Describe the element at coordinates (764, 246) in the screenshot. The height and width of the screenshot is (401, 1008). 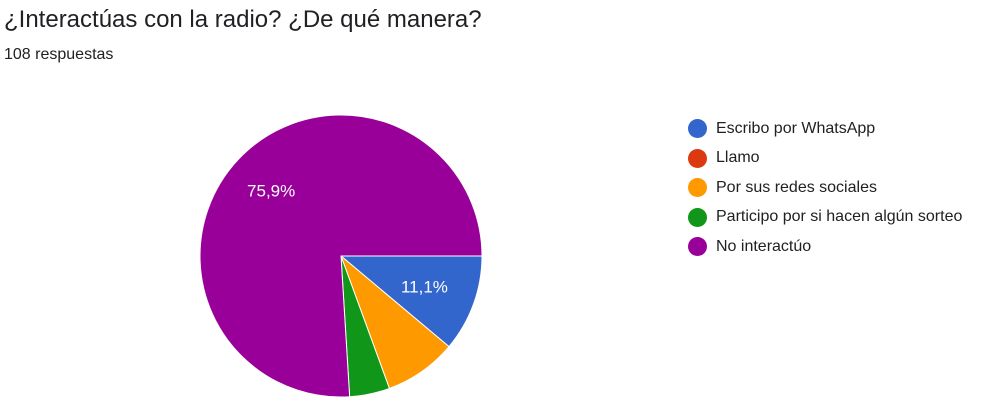
I see `legend-label: No interactúo` at that location.